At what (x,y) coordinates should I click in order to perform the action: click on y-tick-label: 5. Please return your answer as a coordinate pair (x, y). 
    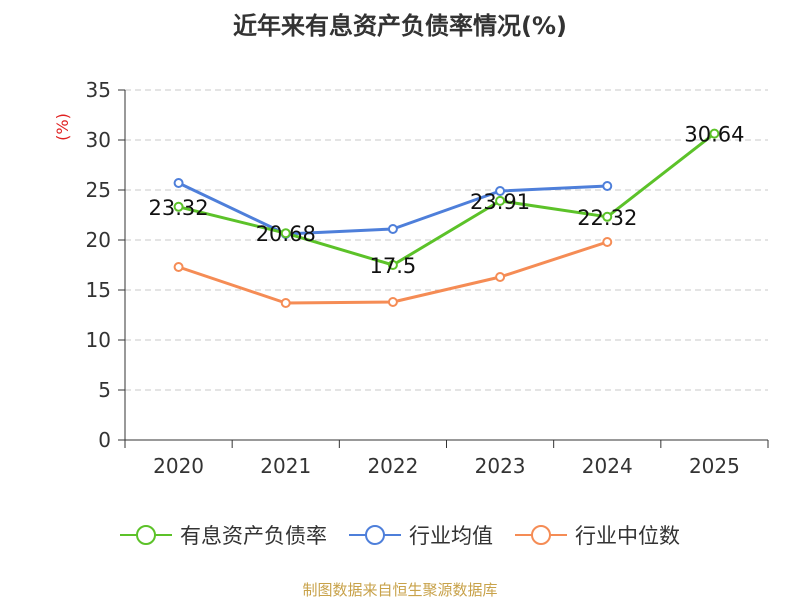
    Looking at the image, I should click on (104, 390).